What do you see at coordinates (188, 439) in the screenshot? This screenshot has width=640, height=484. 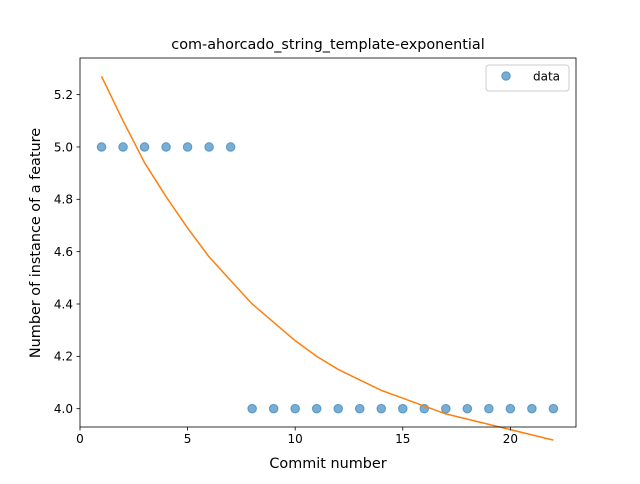 I see `x-tick-label: 5` at bounding box center [188, 439].